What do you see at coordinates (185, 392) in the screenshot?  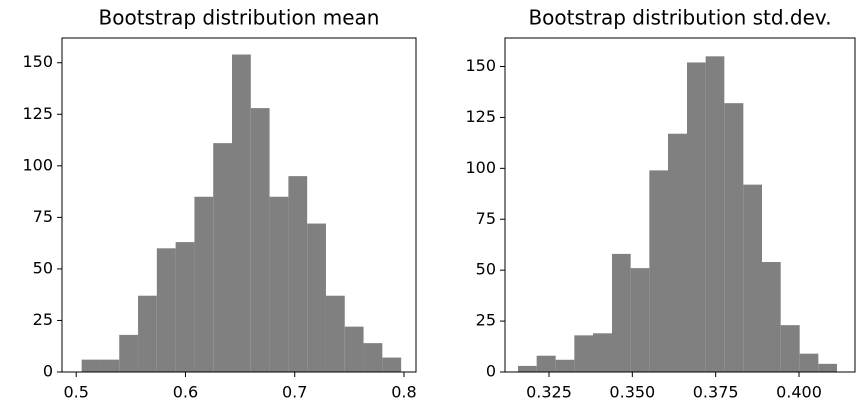 I see `x-tick-label: 0.6` at bounding box center [185, 392].